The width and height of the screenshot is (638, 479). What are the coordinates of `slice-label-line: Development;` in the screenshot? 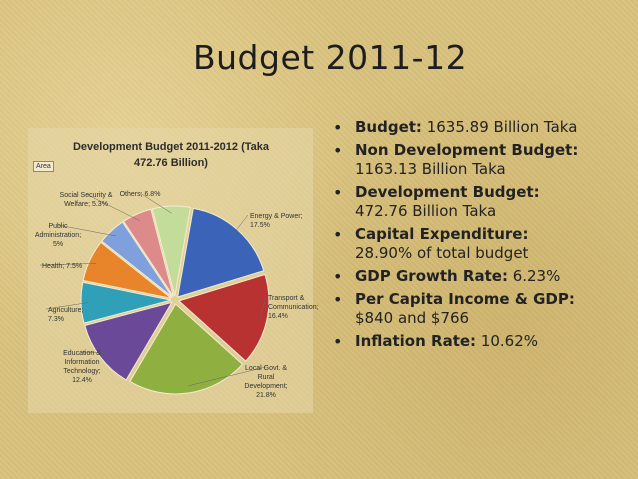 It's located at (265, 386).